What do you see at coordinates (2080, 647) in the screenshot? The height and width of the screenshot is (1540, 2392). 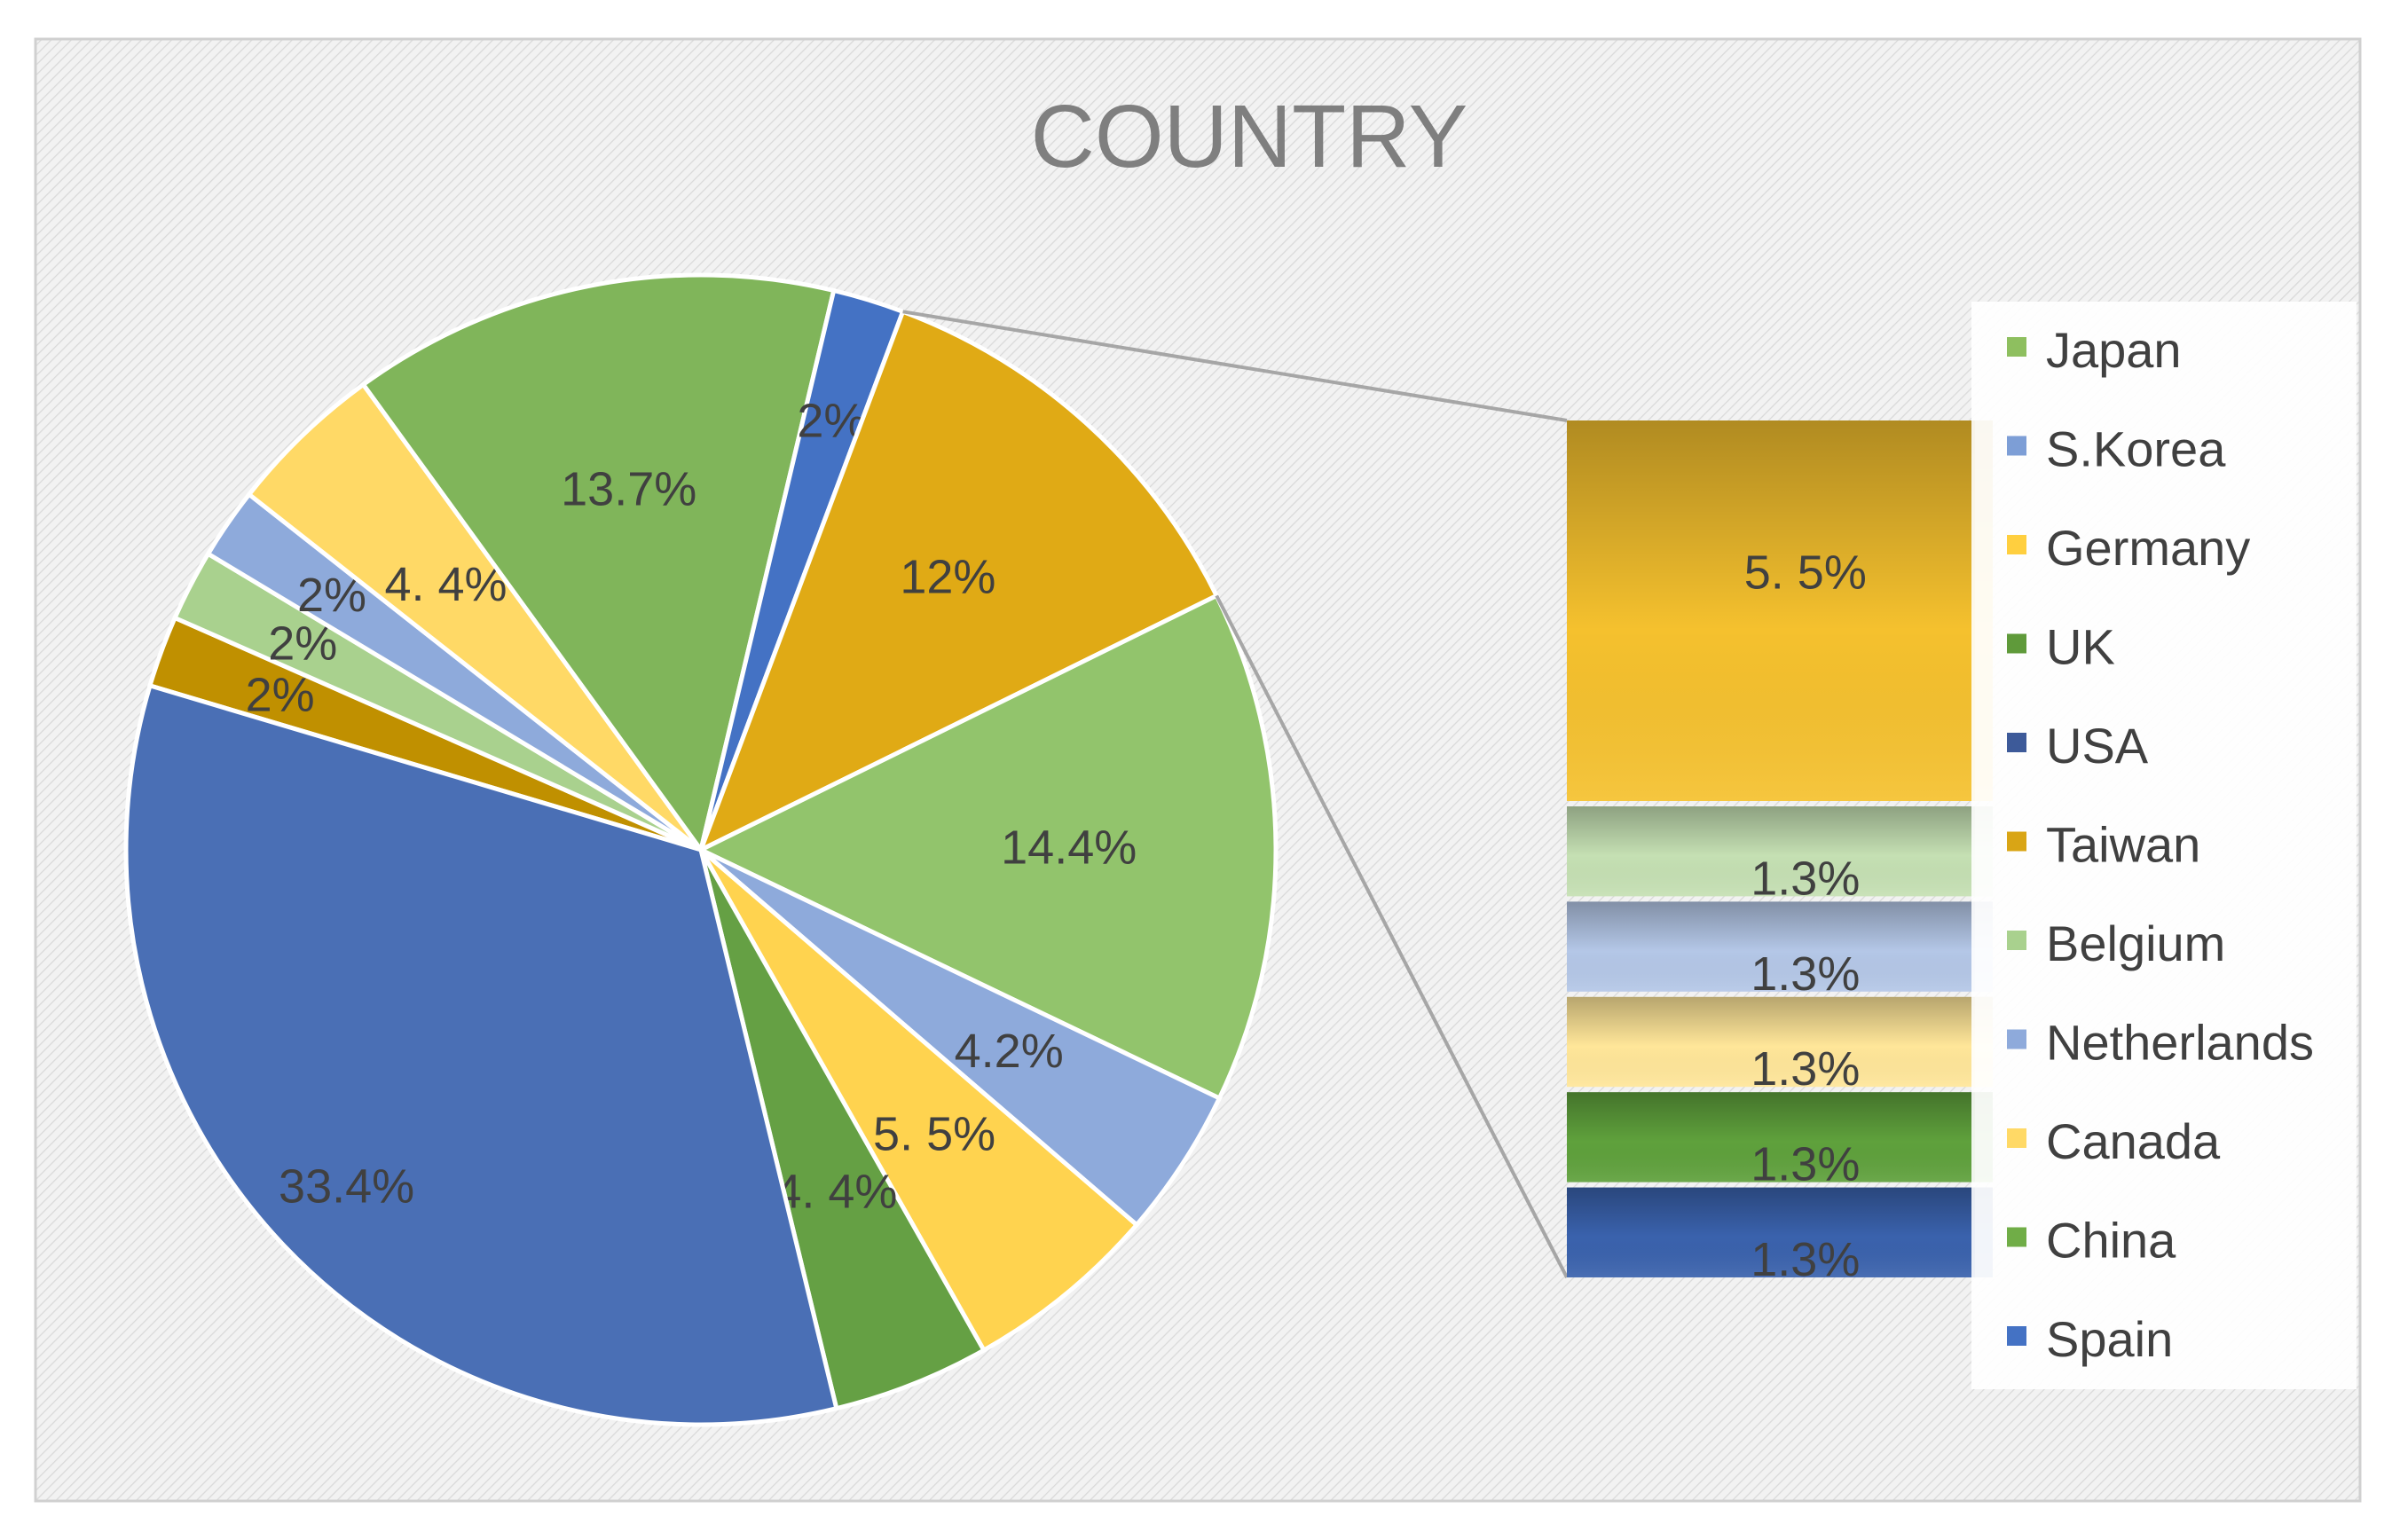 I see `legend-label-uk: UK` at bounding box center [2080, 647].